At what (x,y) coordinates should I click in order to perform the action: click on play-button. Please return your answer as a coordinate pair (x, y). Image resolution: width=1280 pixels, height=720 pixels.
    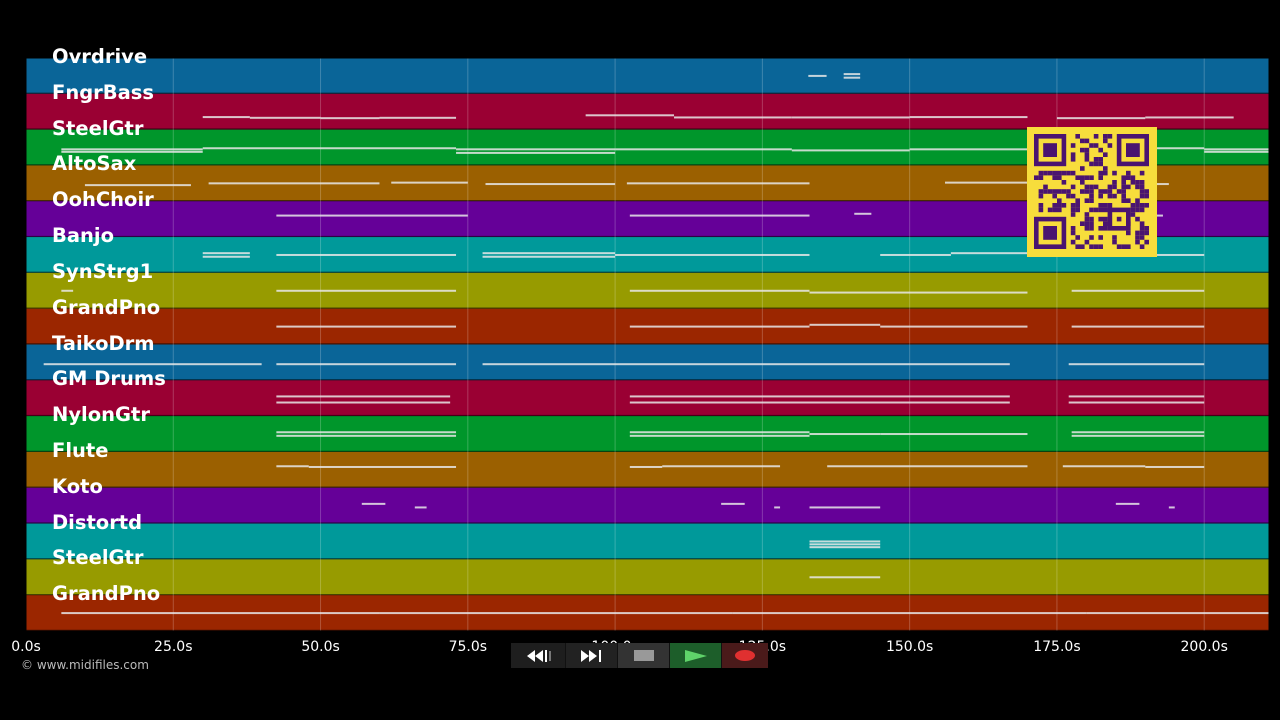
    Looking at the image, I should click on (696, 655).